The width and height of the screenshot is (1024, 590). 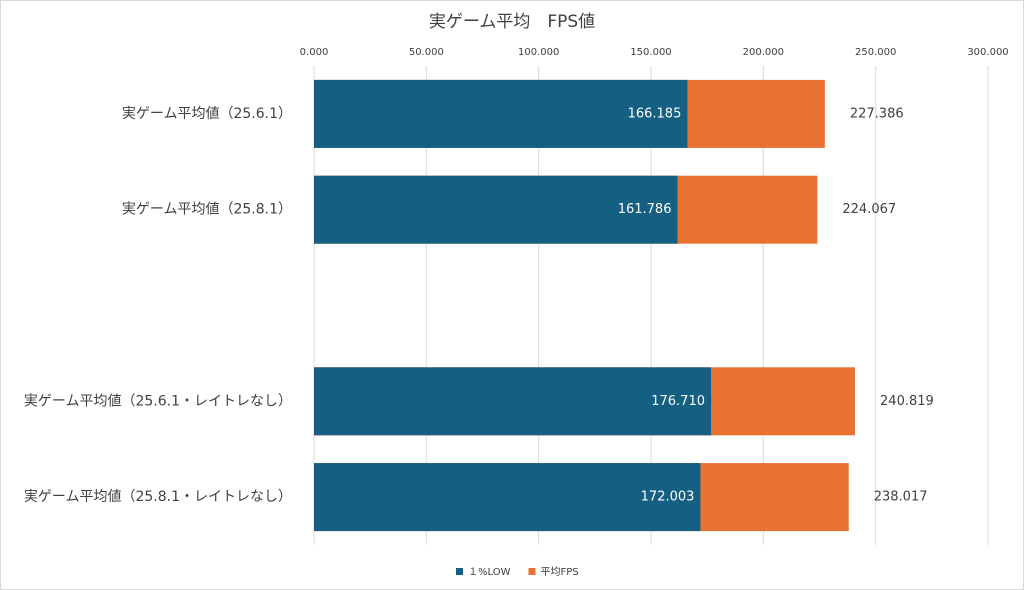 I want to click on data-label: 227.386, so click(x=877, y=113).